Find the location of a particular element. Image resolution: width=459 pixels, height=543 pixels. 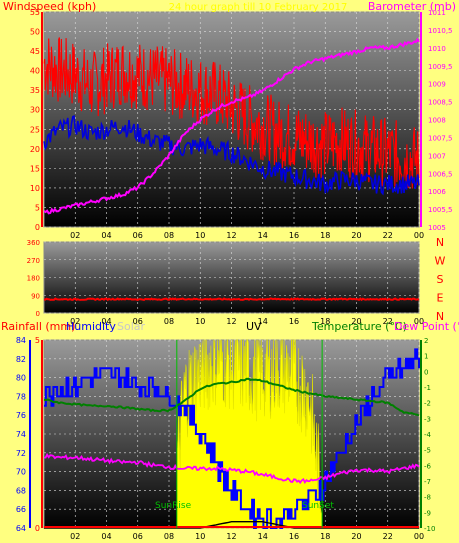

rainfall-label: Rainfall (mm) is located at coordinates (38, 326).